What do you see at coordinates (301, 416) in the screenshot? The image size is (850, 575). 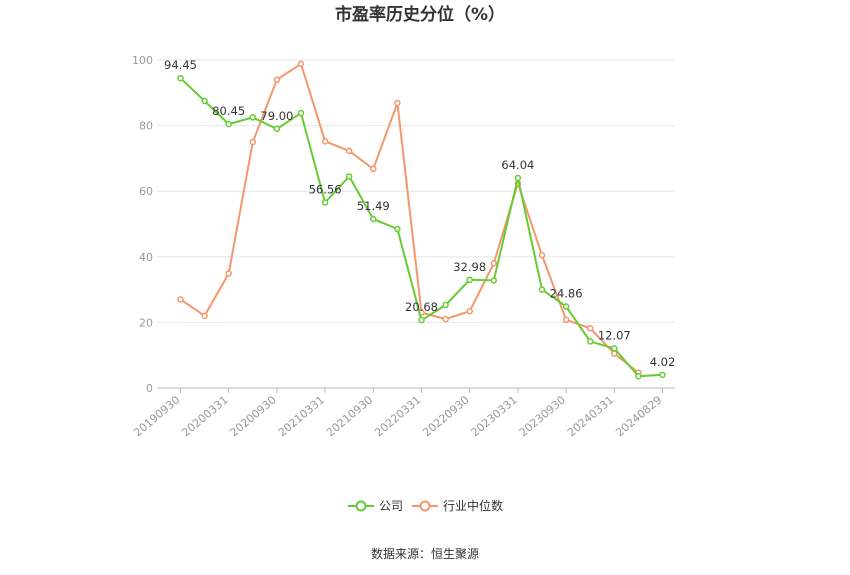 I see `x-tick-label-6: 20210331` at bounding box center [301, 416].